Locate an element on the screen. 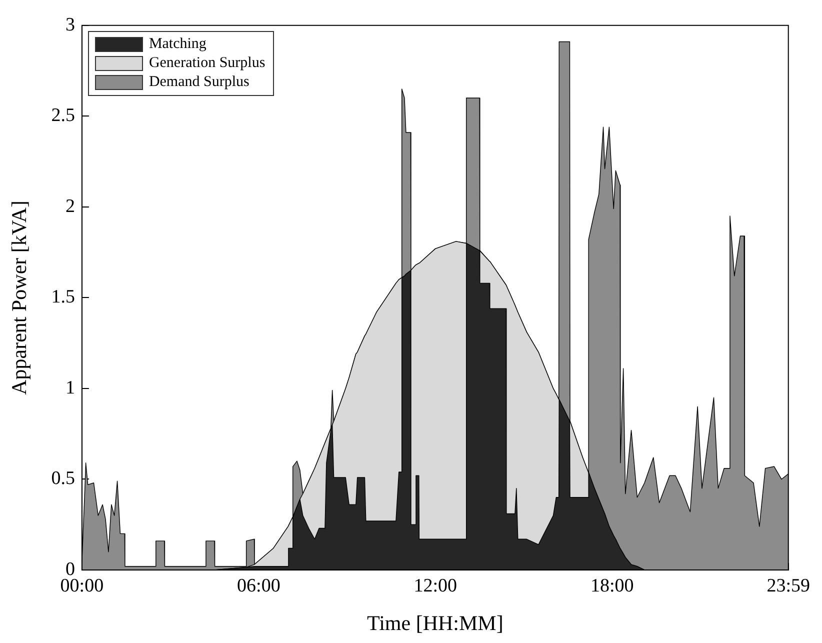 The width and height of the screenshot is (822, 643). legend-label: Matching is located at coordinates (177, 44).